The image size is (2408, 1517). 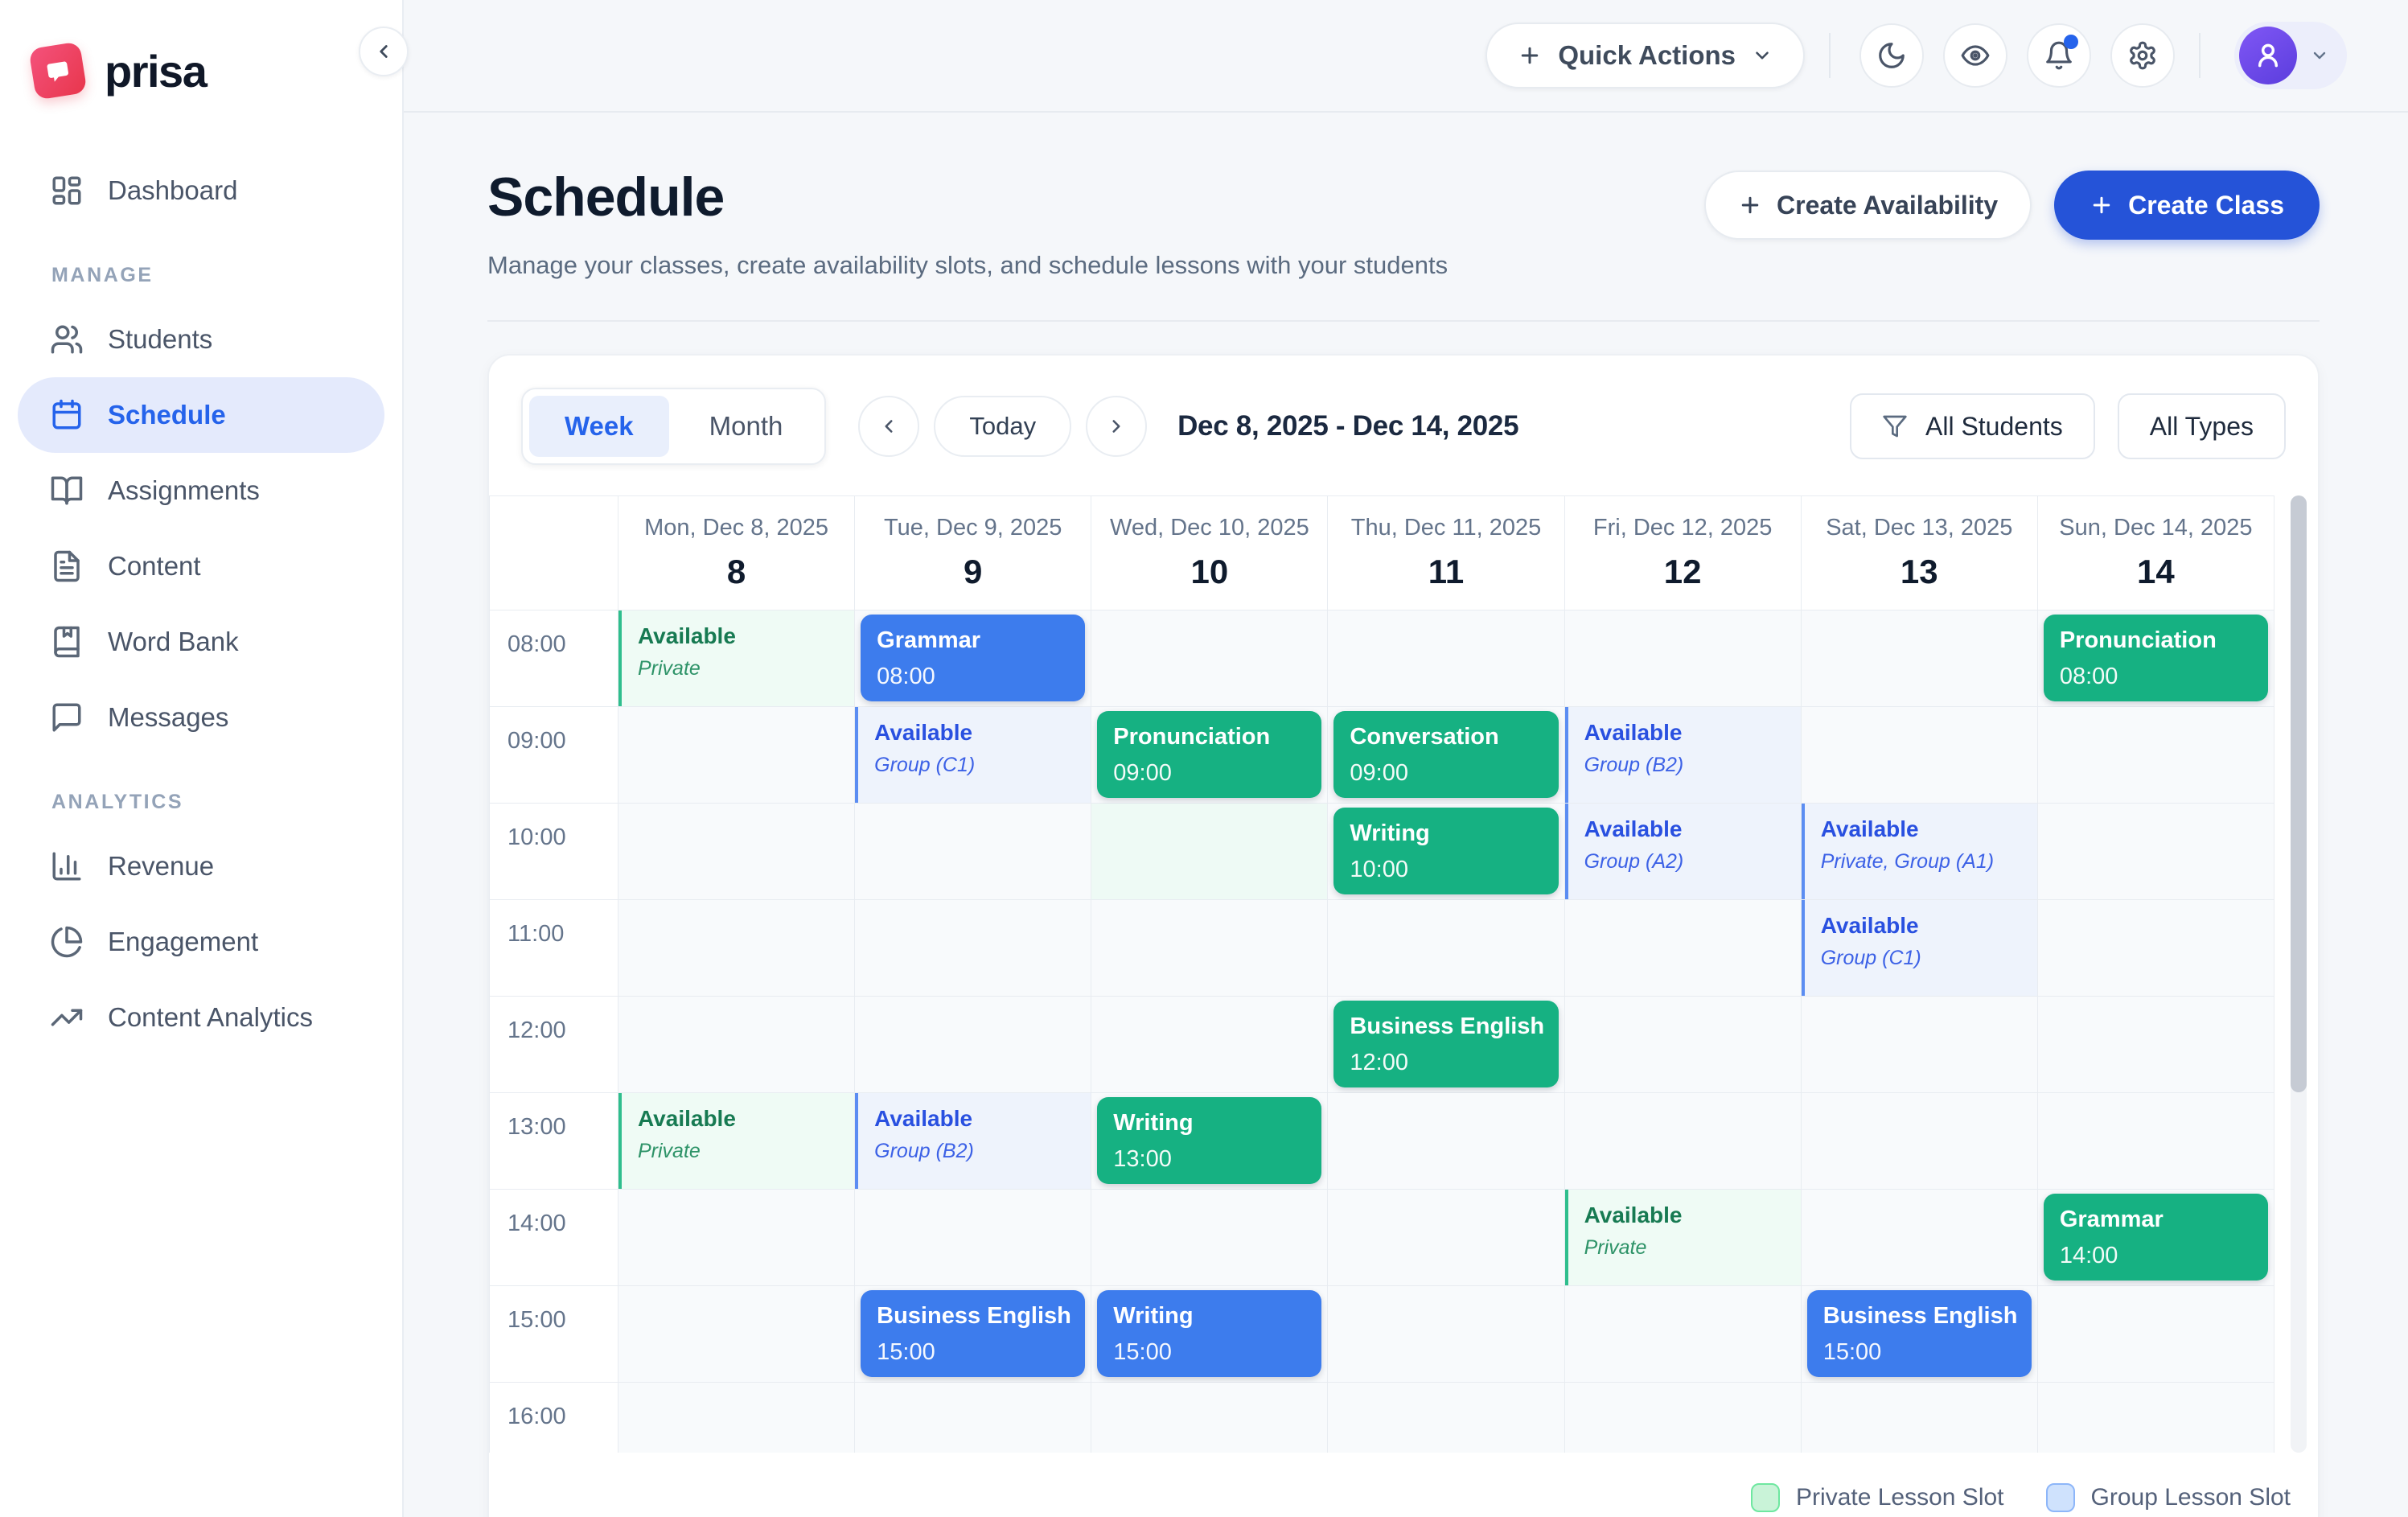 I want to click on availability-slot: Available Group (A2), so click(x=1682, y=852).